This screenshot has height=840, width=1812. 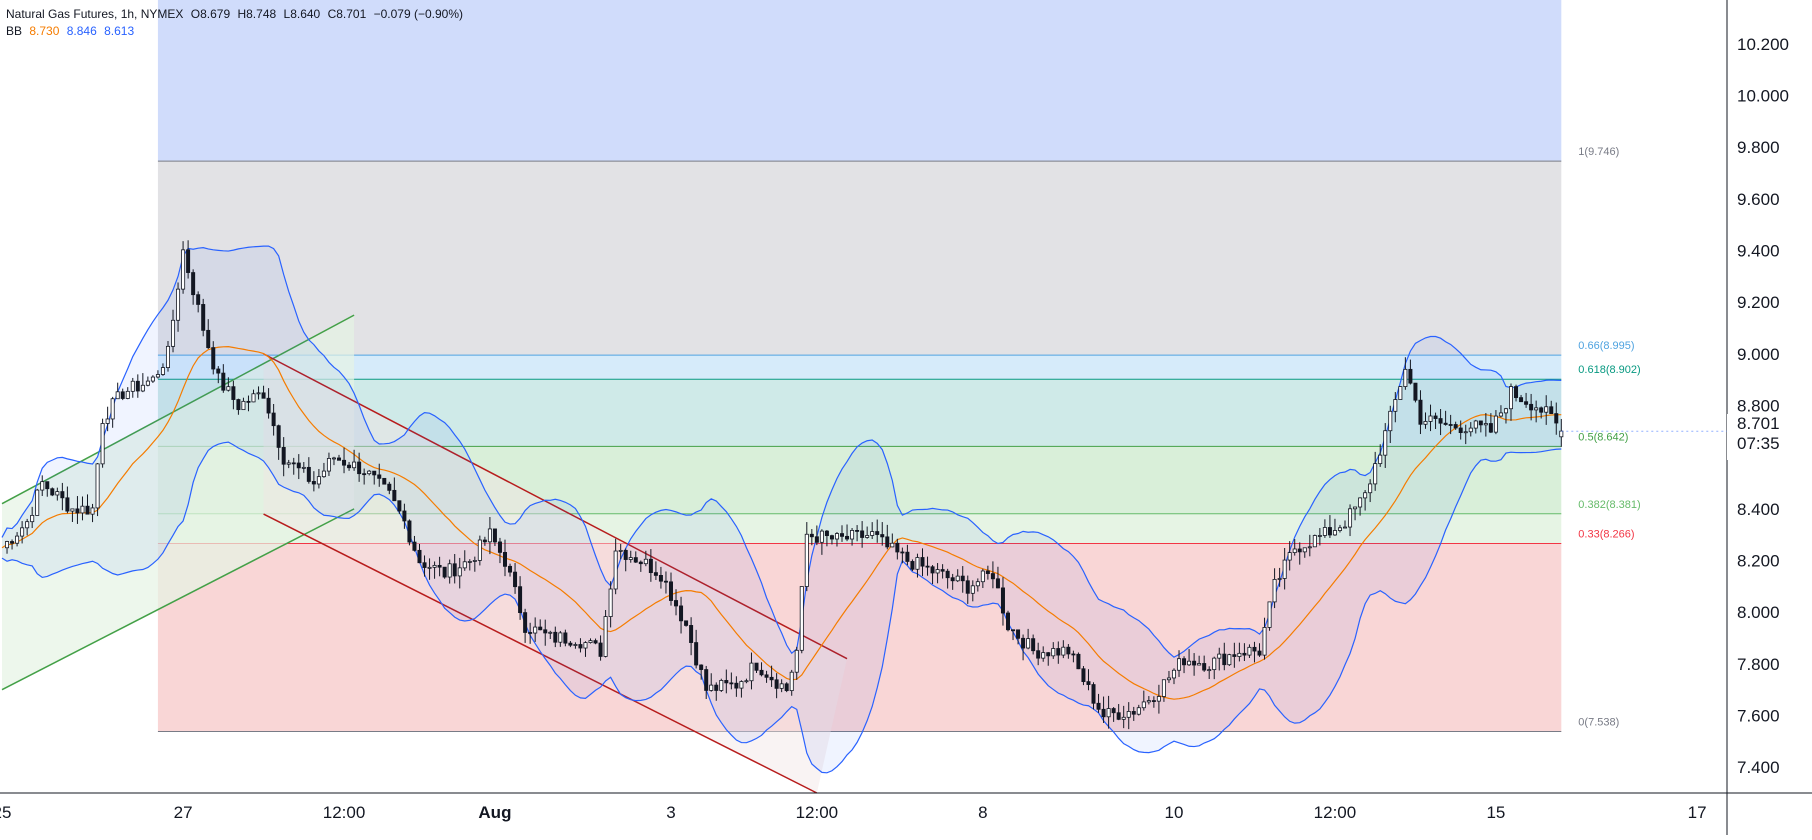 I want to click on y-tick-label: 9.000, so click(x=1758, y=354).